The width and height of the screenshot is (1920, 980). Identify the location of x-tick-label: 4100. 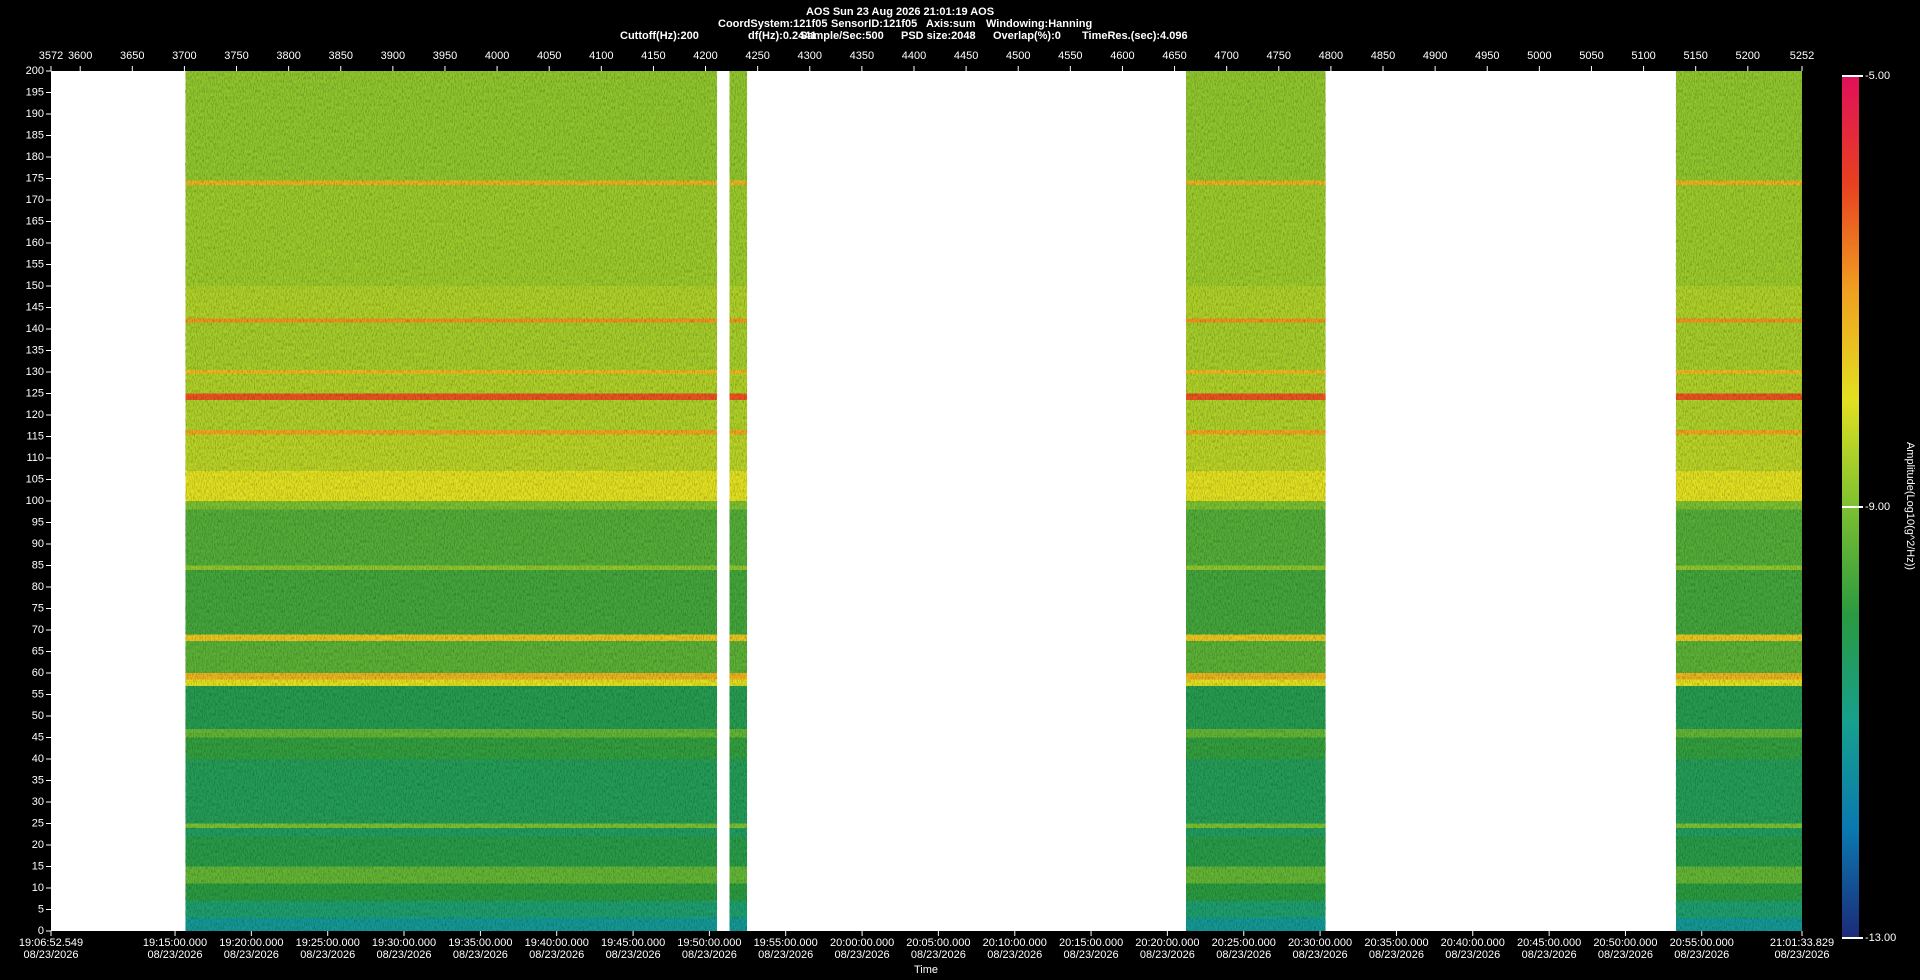
(601, 56).